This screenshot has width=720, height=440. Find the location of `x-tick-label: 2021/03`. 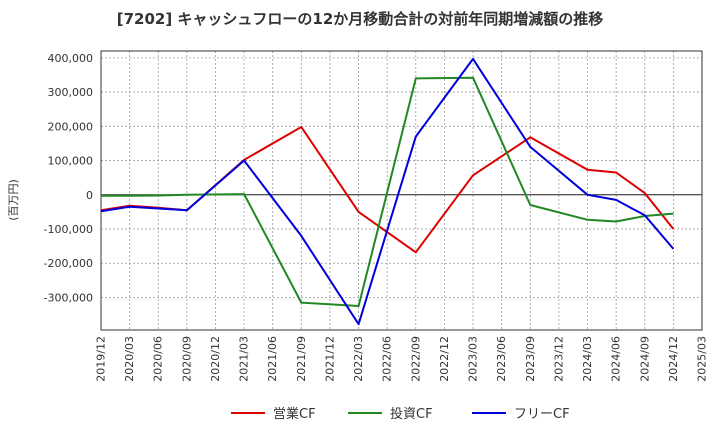

x-tick-label: 2021/03 is located at coordinates (244, 359).